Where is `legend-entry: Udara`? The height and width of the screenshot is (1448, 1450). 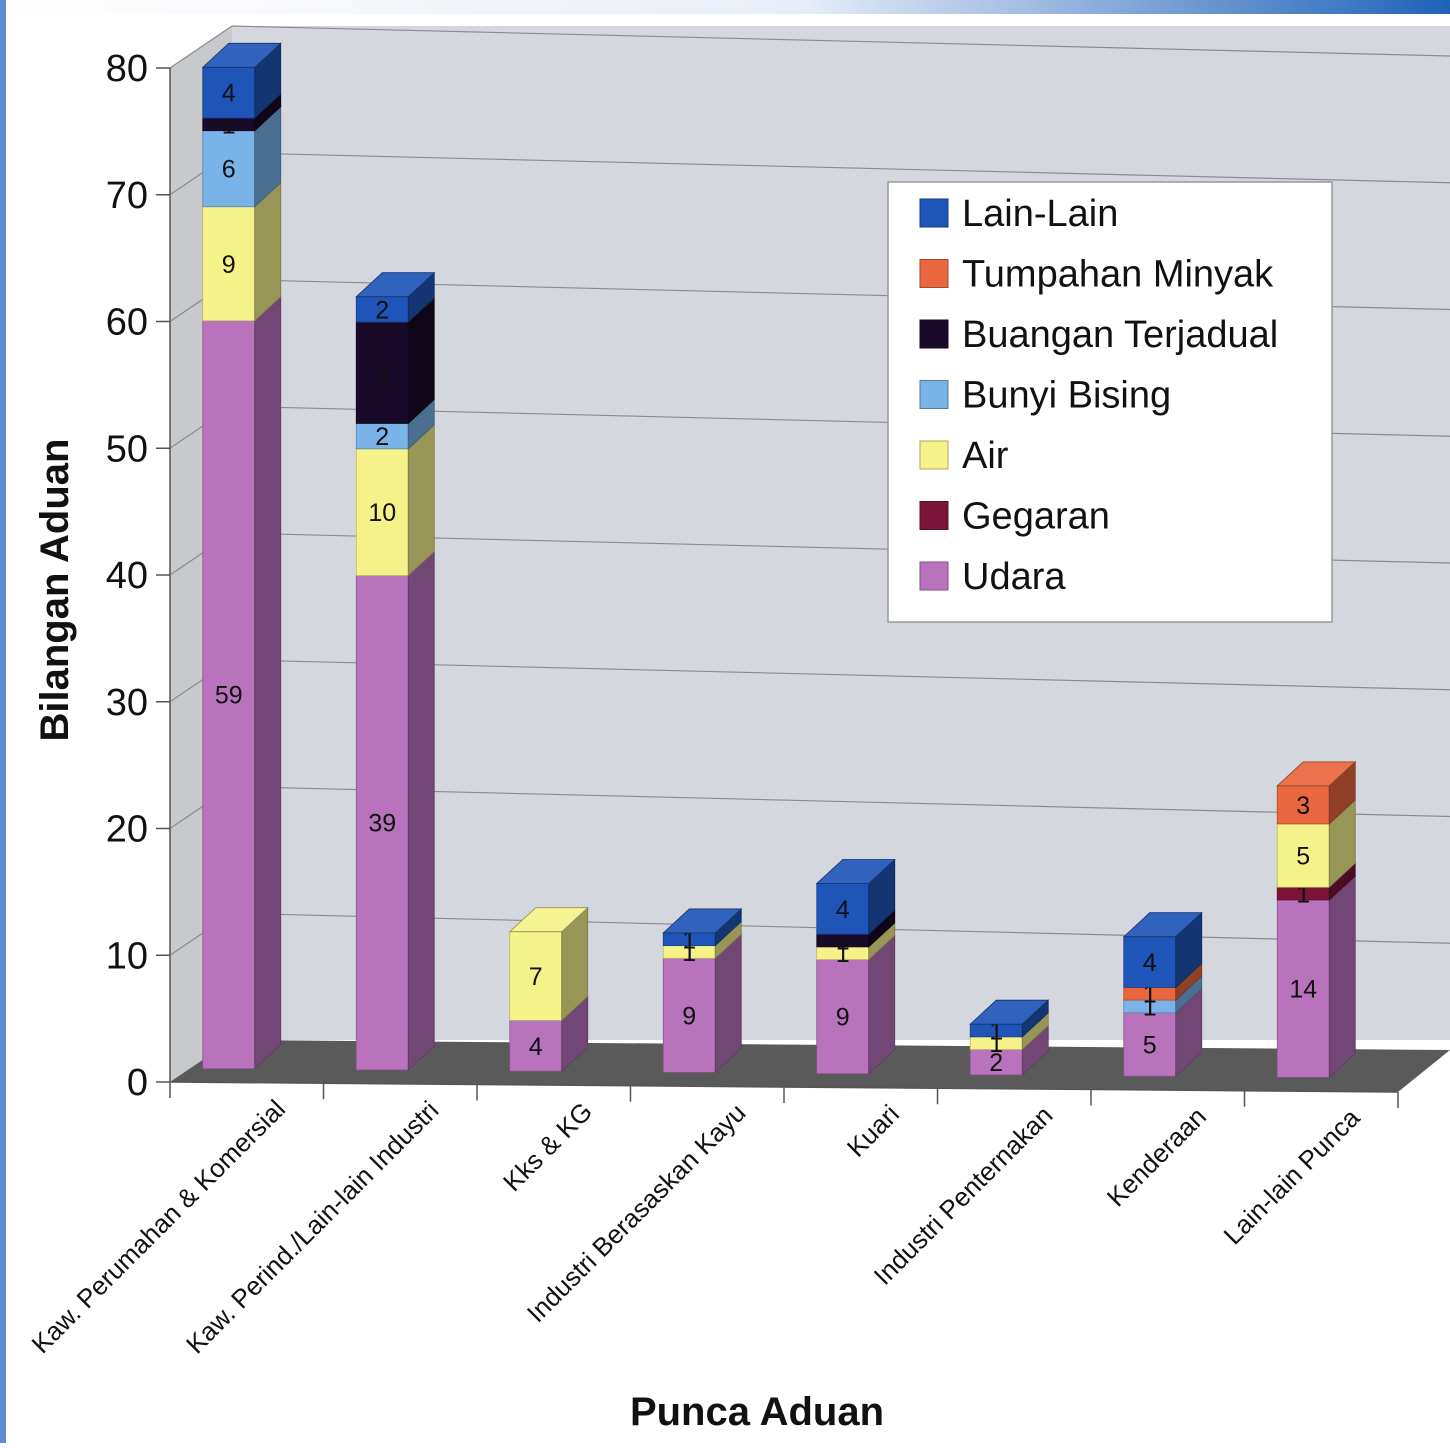
legend-entry: Udara is located at coordinates (1014, 577).